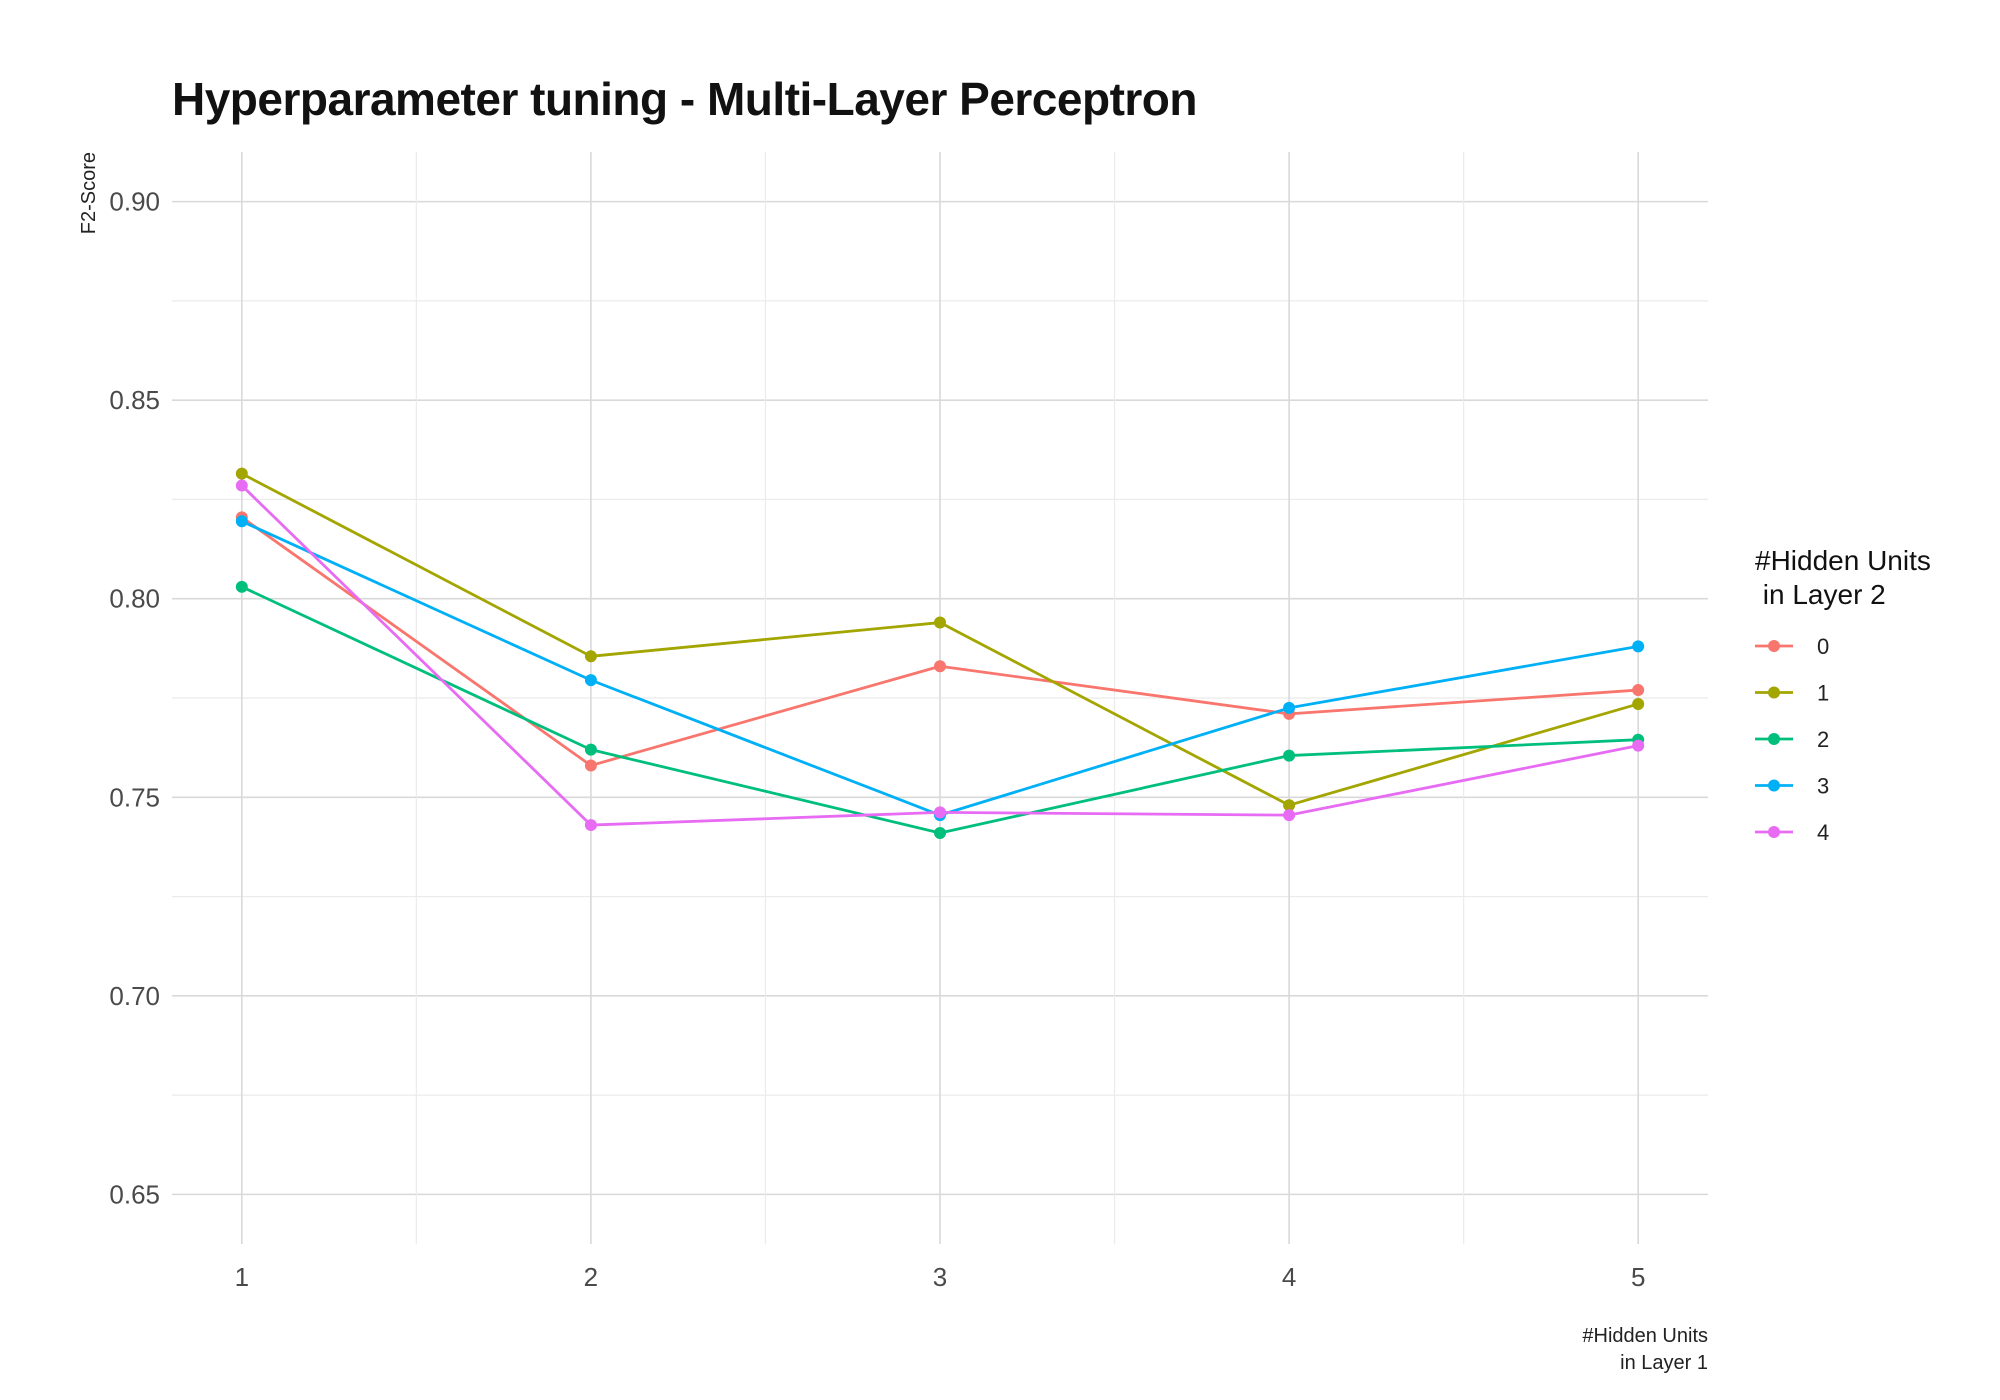  Describe the element at coordinates (1792, 646) in the screenshot. I see `legend-item-0: 0` at that location.